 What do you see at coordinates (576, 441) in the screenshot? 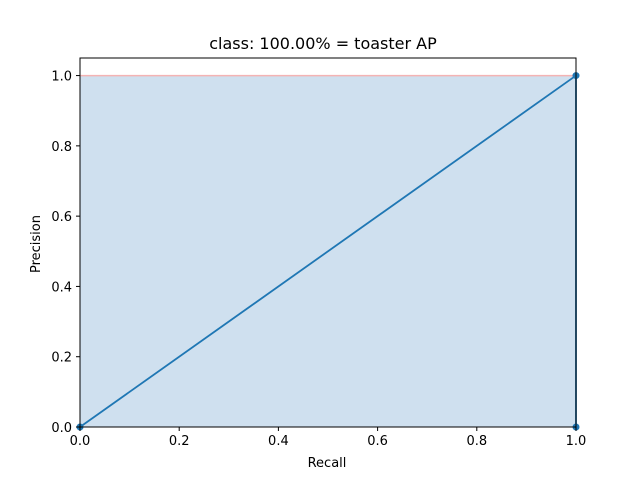
I see `x-tick-label: 1.0` at bounding box center [576, 441].